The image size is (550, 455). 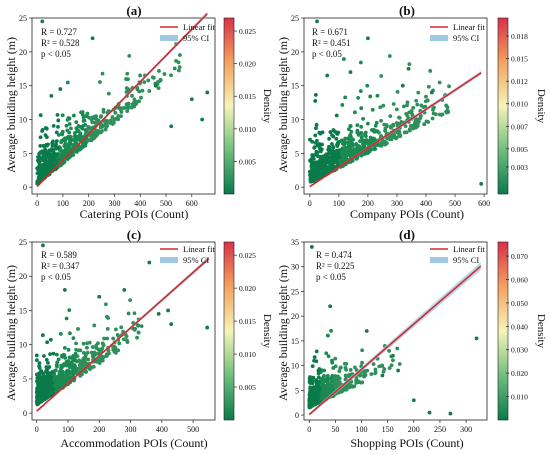 What do you see at coordinates (541, 106) in the screenshot?
I see `colorbar-label: Density` at bounding box center [541, 106].